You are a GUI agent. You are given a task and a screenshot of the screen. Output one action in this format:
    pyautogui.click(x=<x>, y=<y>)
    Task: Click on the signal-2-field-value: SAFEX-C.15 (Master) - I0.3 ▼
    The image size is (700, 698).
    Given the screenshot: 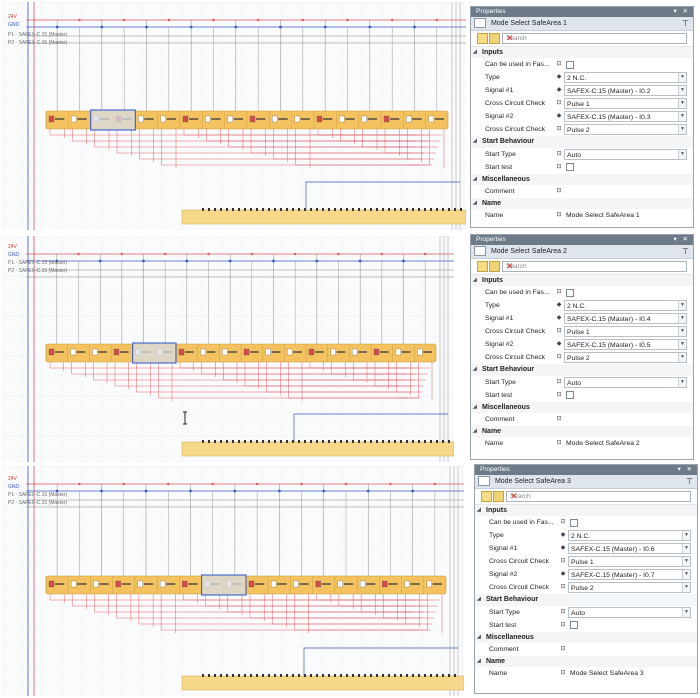 What is the action you would take?
    pyautogui.click(x=625, y=117)
    